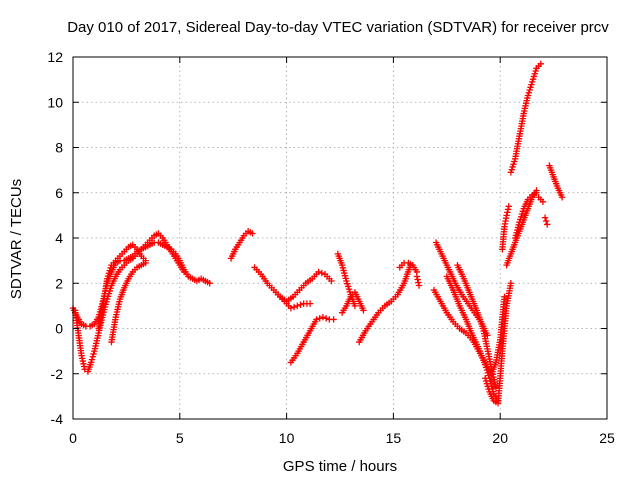 This screenshot has width=640, height=480. Describe the element at coordinates (55, 102) in the screenshot. I see `y-tick-label: 10` at that location.